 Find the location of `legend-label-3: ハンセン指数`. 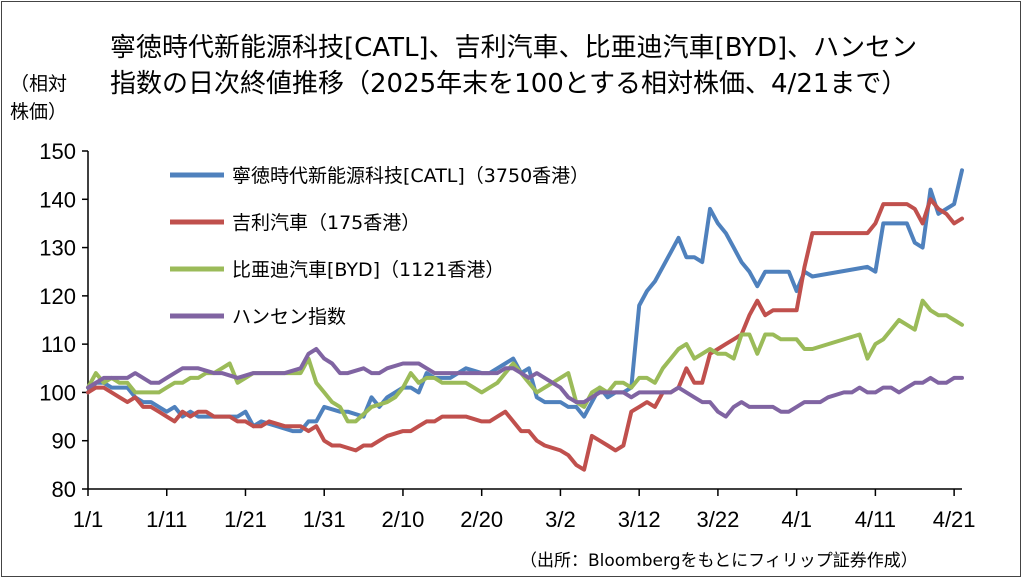

legend-label-3: ハンセン指数 is located at coordinates (289, 317).